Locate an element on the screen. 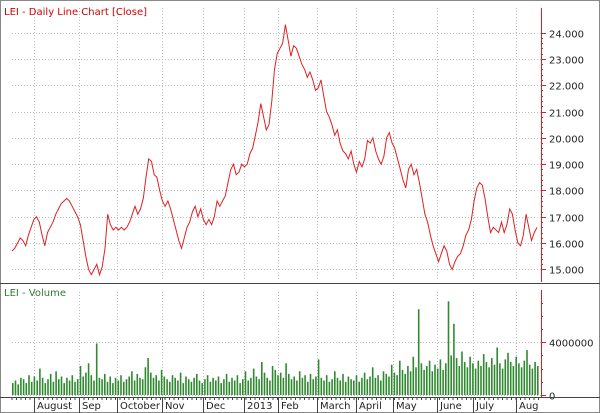  price-tick-label: 16.000 is located at coordinates (566, 245).